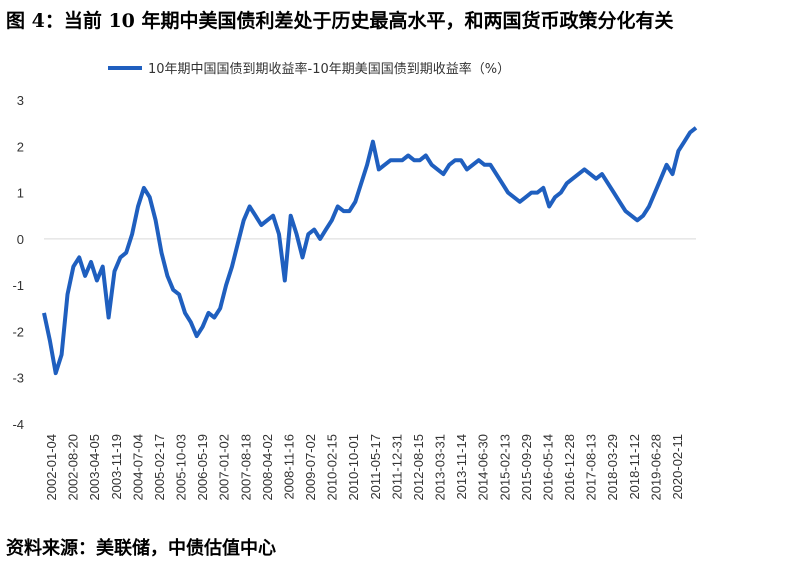 The image size is (800, 564). What do you see at coordinates (18, 424) in the screenshot?
I see `y-tick-label: -4` at bounding box center [18, 424].